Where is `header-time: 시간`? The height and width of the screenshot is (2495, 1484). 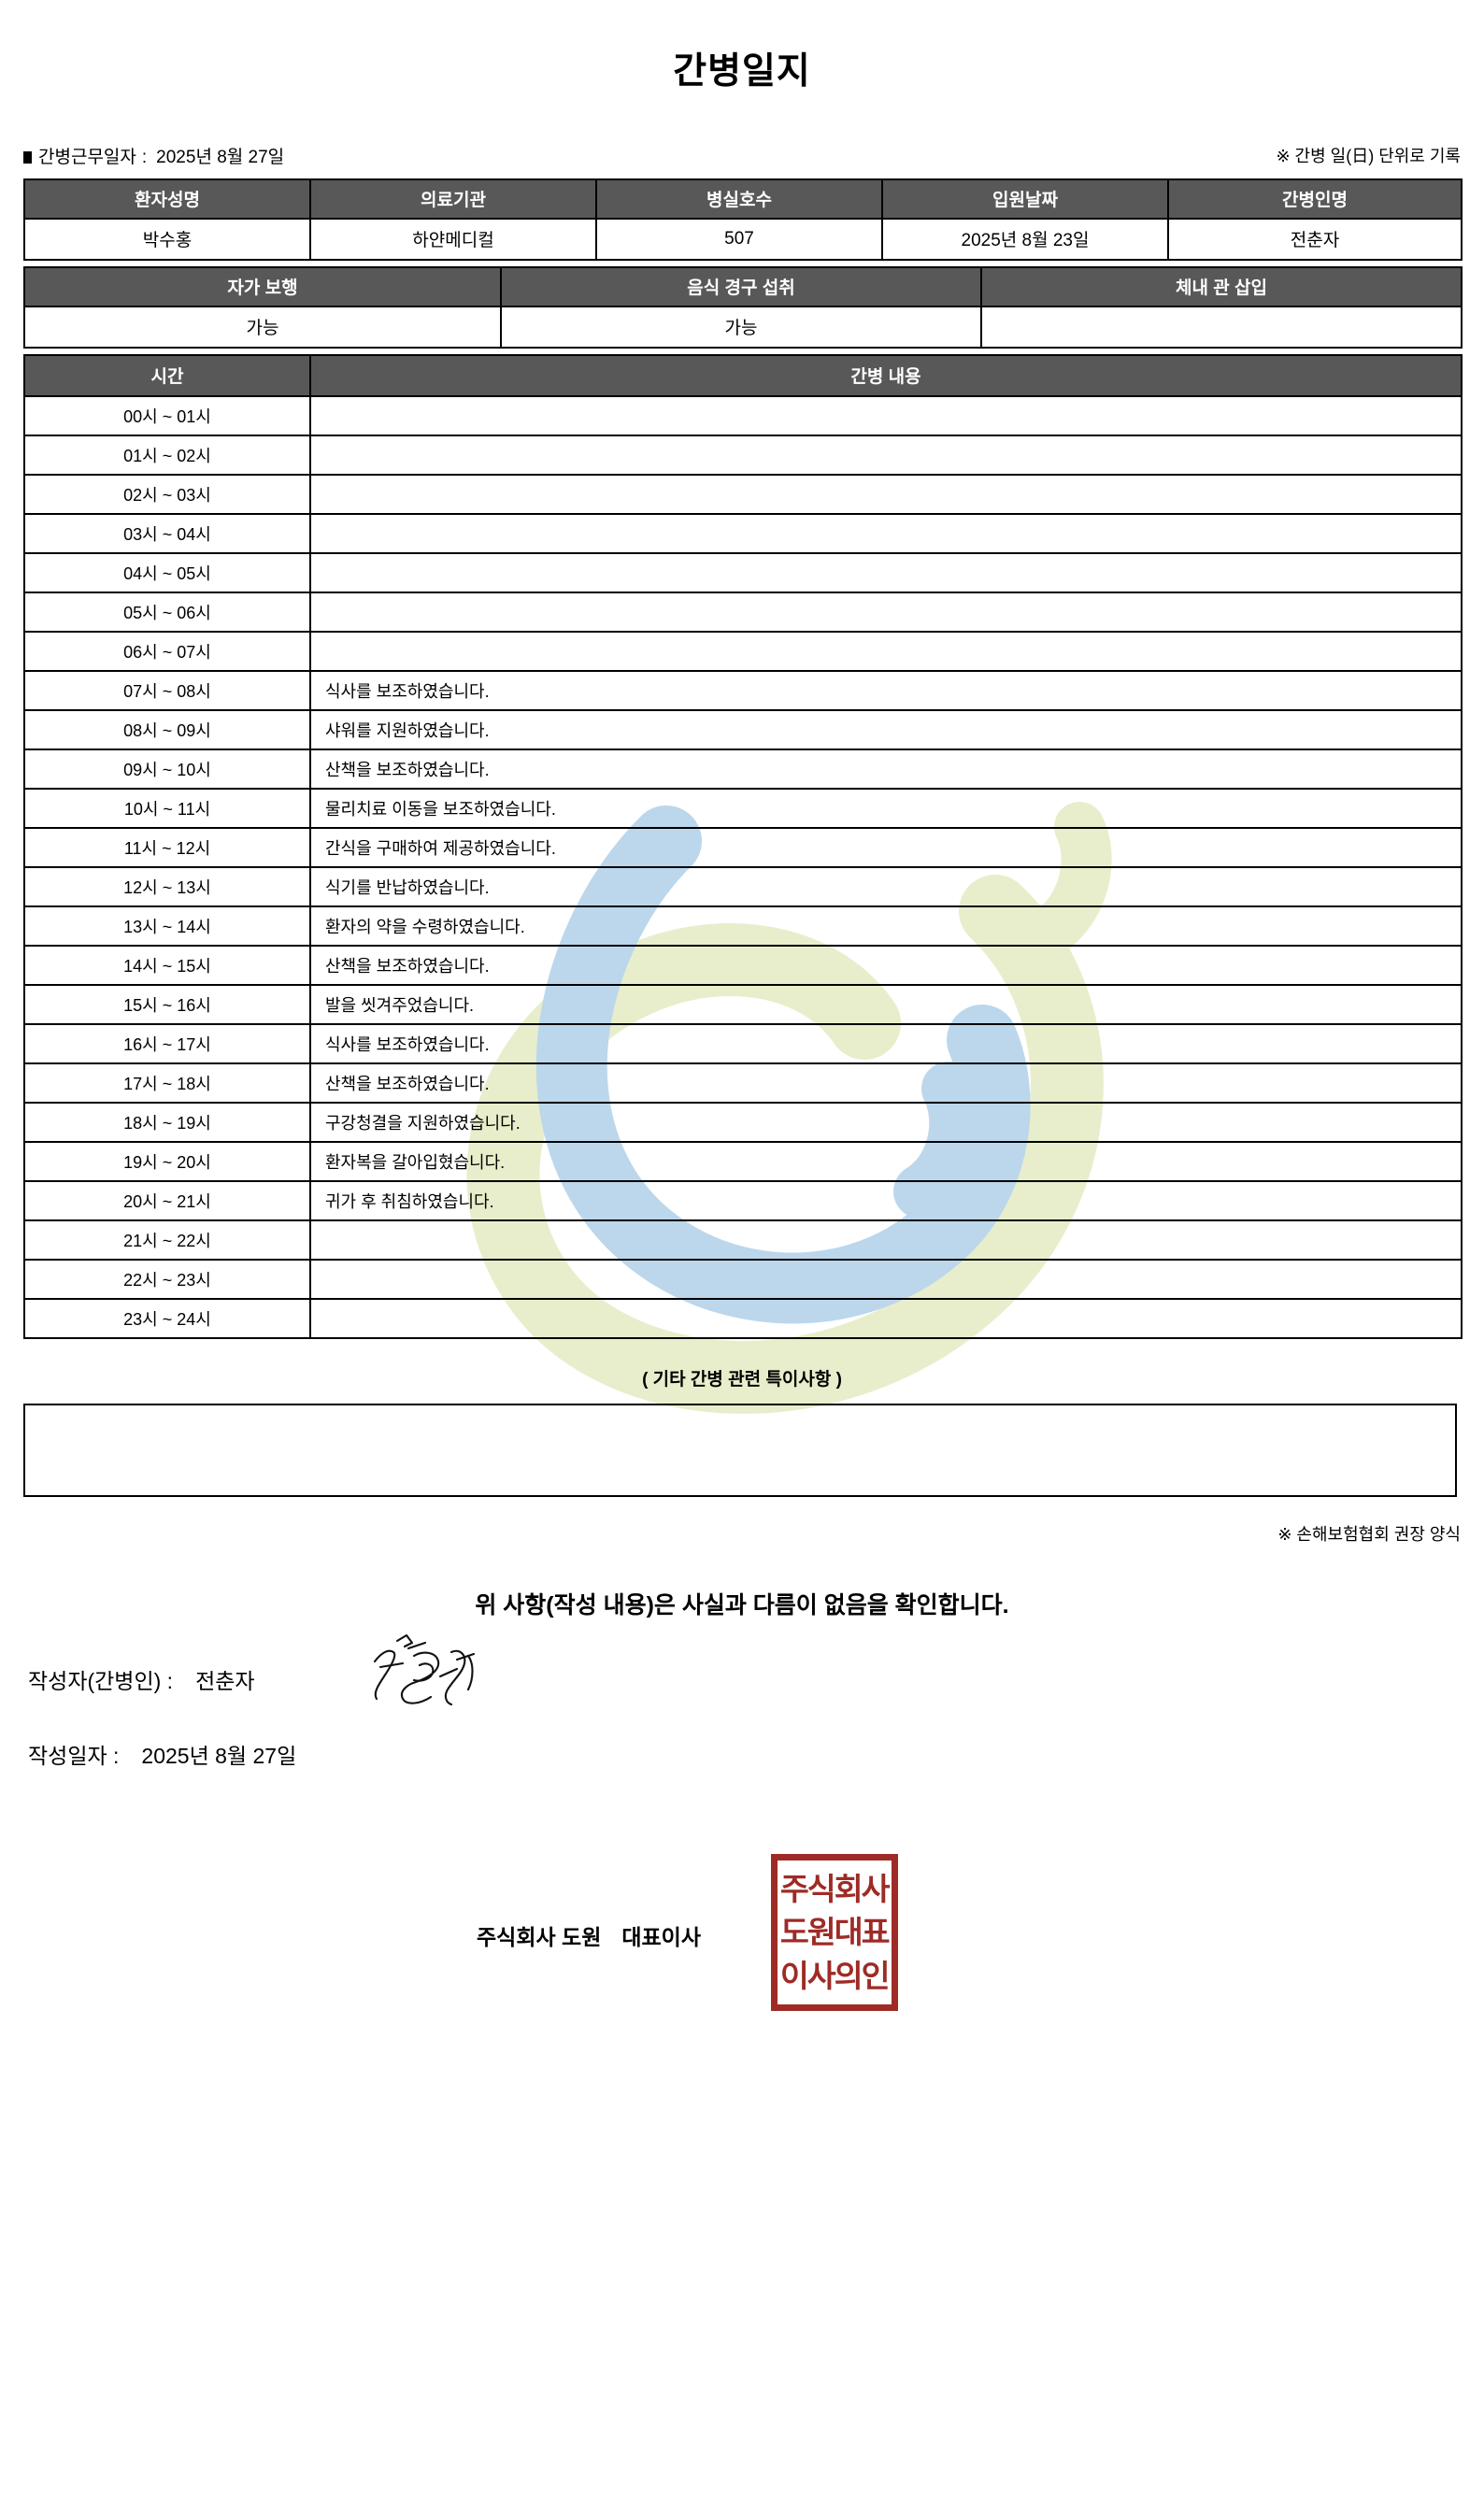
header-time: 시간 is located at coordinates (167, 375).